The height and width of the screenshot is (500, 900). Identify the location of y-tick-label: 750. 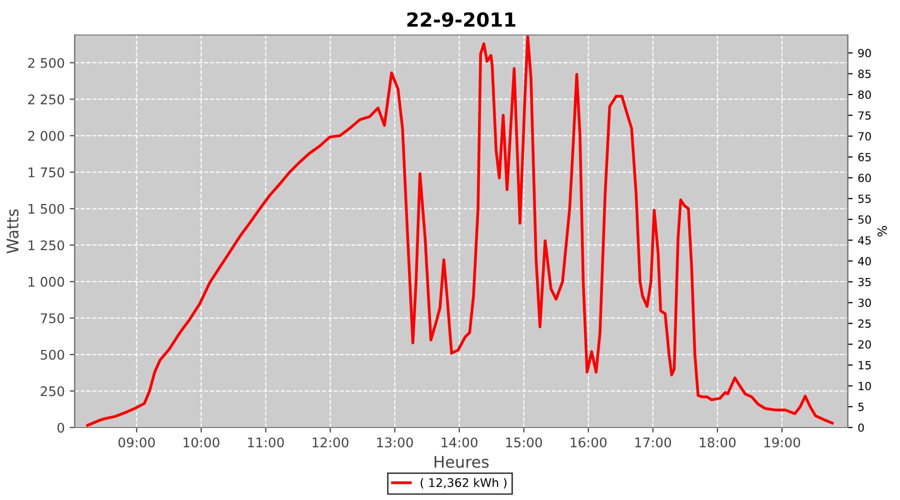
(52, 318).